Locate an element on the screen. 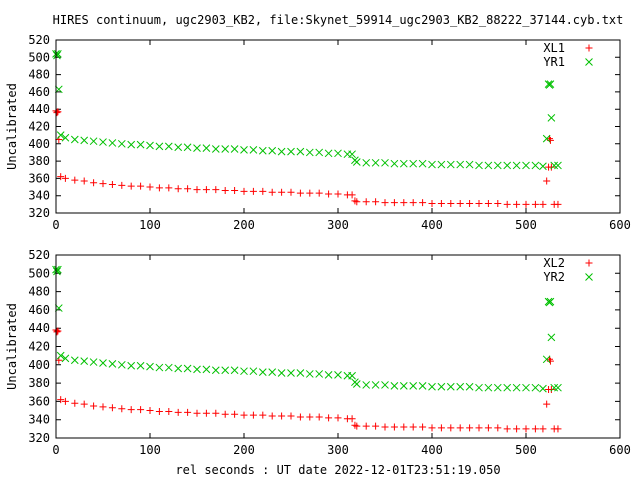  x-tick-label: 300 is located at coordinates (338, 225).